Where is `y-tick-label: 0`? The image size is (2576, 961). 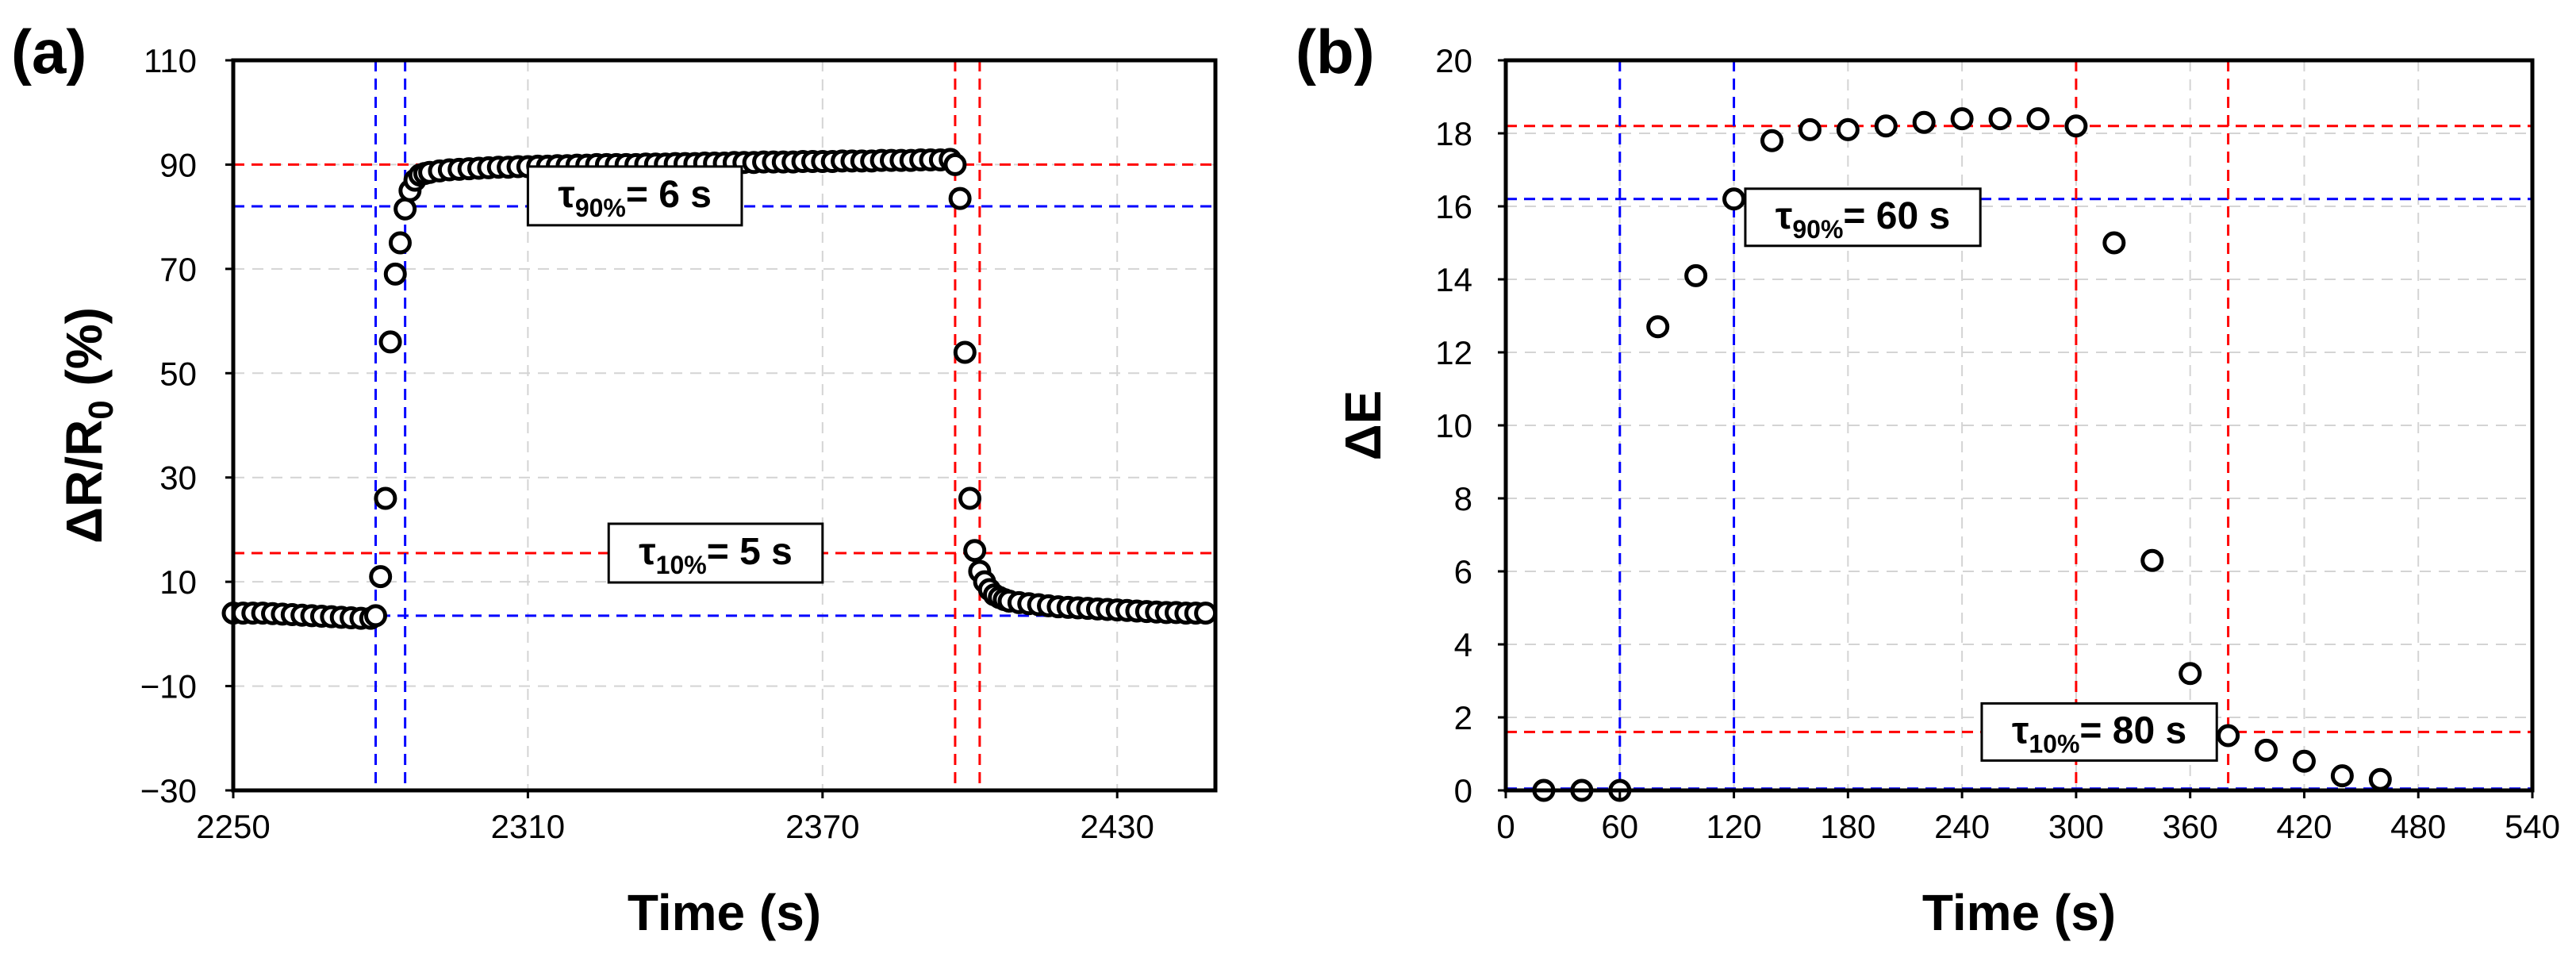 y-tick-label: 0 is located at coordinates (1463, 791).